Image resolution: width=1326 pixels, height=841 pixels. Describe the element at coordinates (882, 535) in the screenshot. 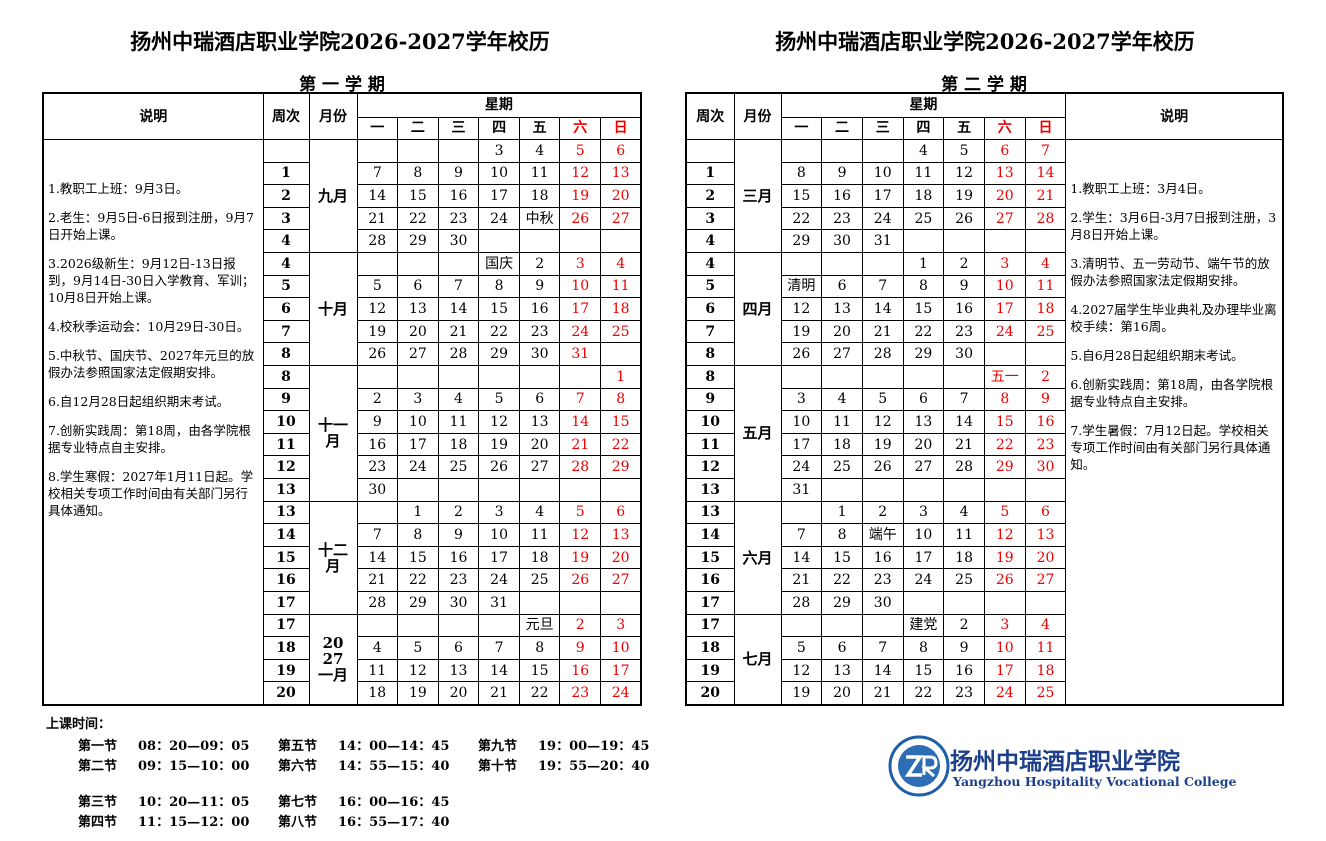

I see `day-cell: 端午` at that location.